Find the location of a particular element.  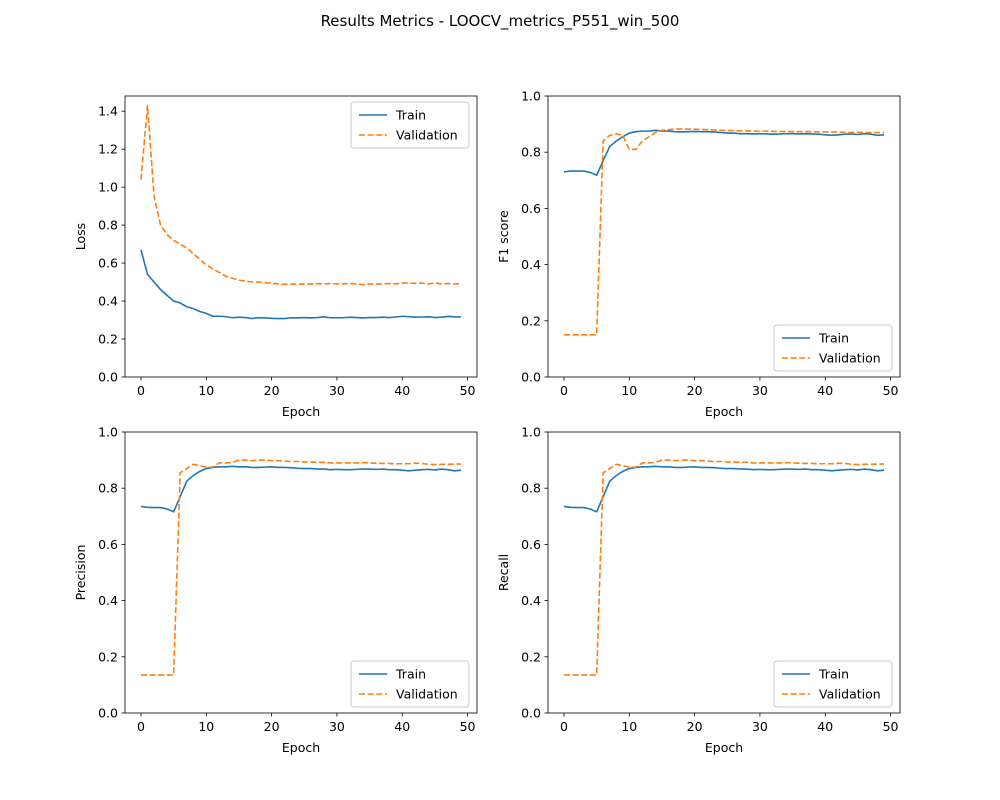

y-axis-label: Recall is located at coordinates (503, 572).